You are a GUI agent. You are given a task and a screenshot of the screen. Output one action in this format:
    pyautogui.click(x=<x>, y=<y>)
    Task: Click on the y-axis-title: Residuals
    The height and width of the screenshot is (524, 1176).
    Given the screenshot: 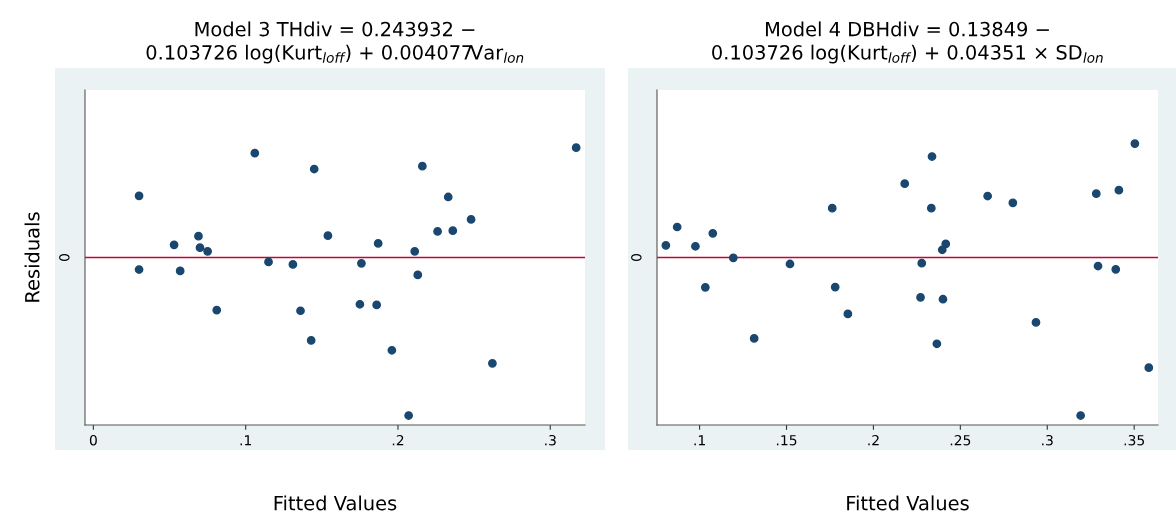 What is the action you would take?
    pyautogui.click(x=32, y=257)
    